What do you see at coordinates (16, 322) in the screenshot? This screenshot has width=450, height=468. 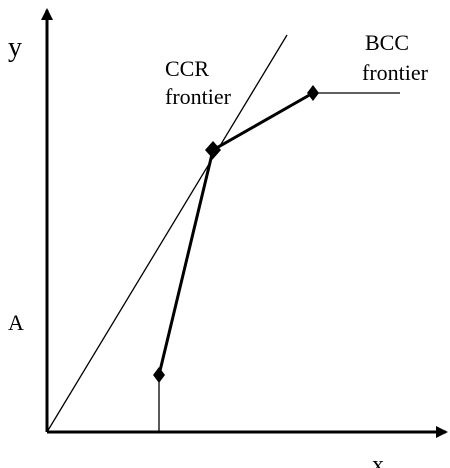 I see `point-a-label: A` at bounding box center [16, 322].